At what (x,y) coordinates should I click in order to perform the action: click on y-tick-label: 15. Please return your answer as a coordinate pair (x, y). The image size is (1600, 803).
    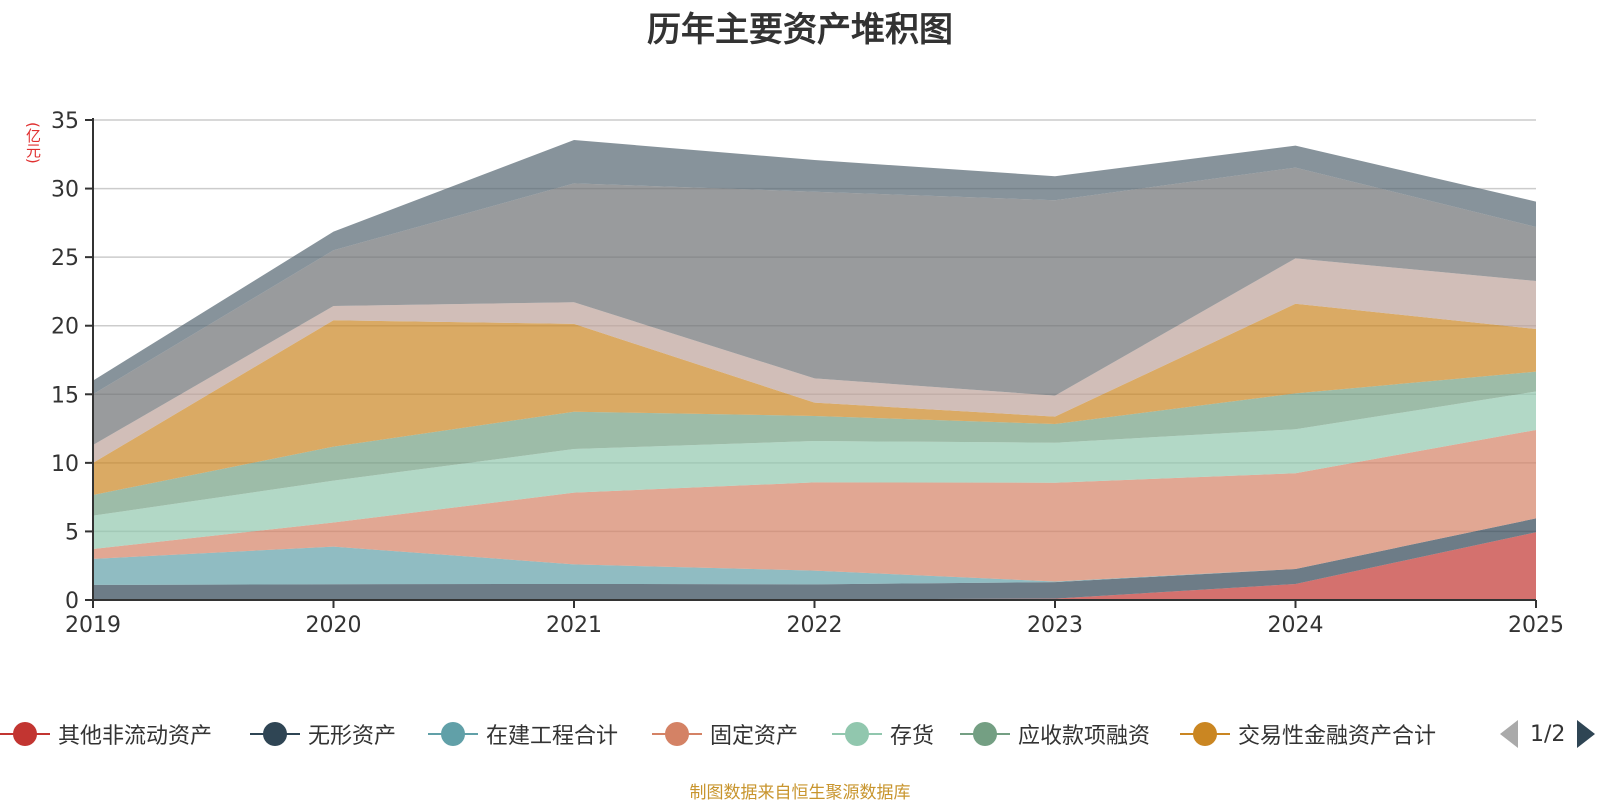
    Looking at the image, I should click on (65, 395).